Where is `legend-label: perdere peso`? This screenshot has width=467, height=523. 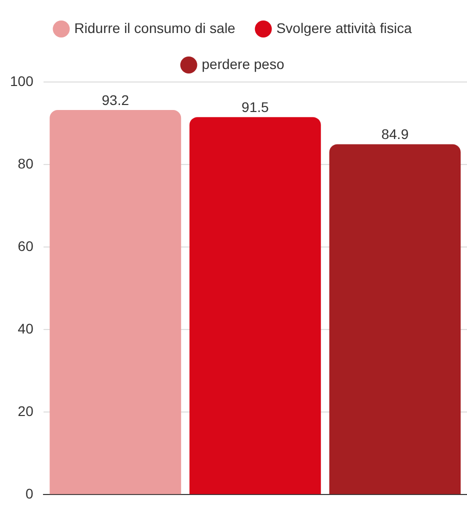
legend-label: perdere peso is located at coordinates (243, 64).